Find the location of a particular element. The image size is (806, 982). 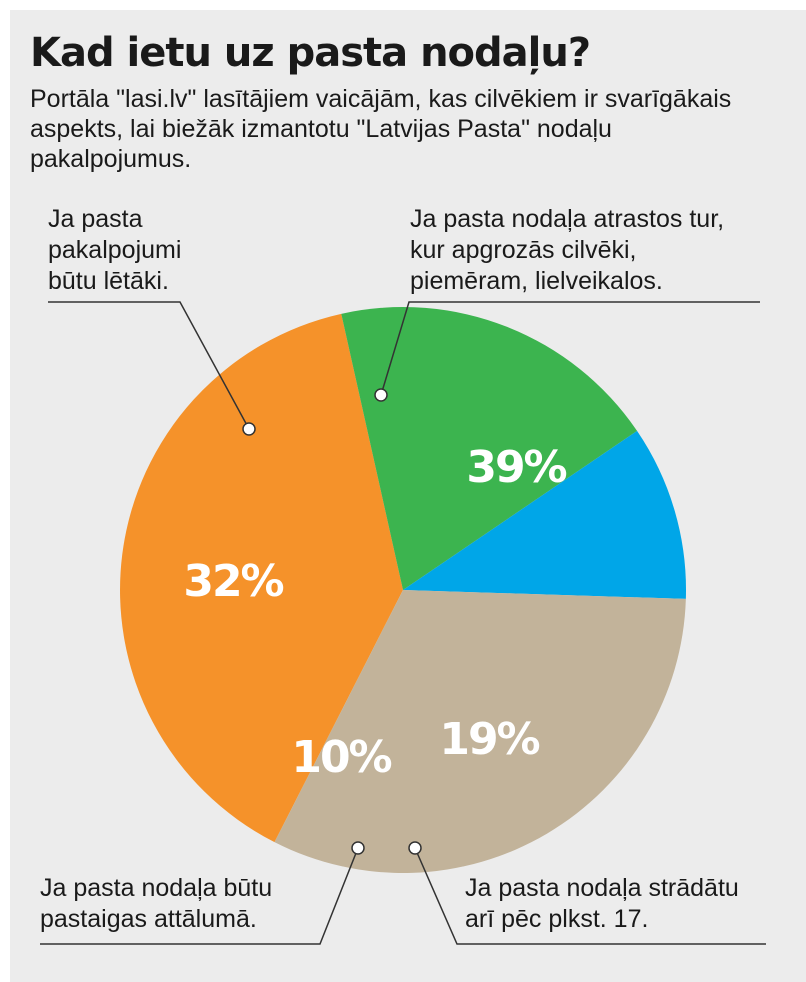

leader-line-green is located at coordinates (590, 896).